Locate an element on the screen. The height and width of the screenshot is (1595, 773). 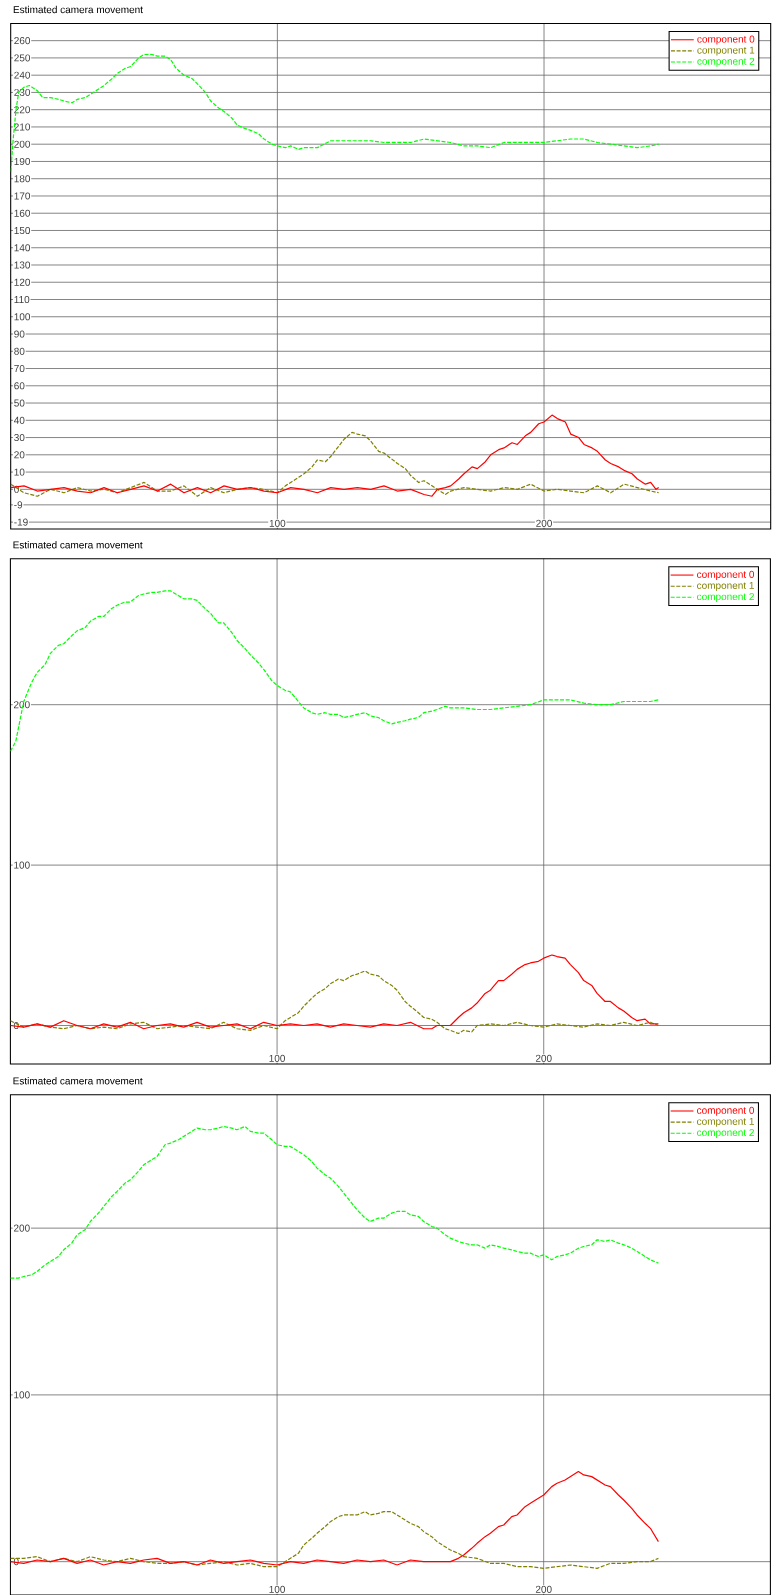
y-tick-label: 0 is located at coordinates (16, 489).